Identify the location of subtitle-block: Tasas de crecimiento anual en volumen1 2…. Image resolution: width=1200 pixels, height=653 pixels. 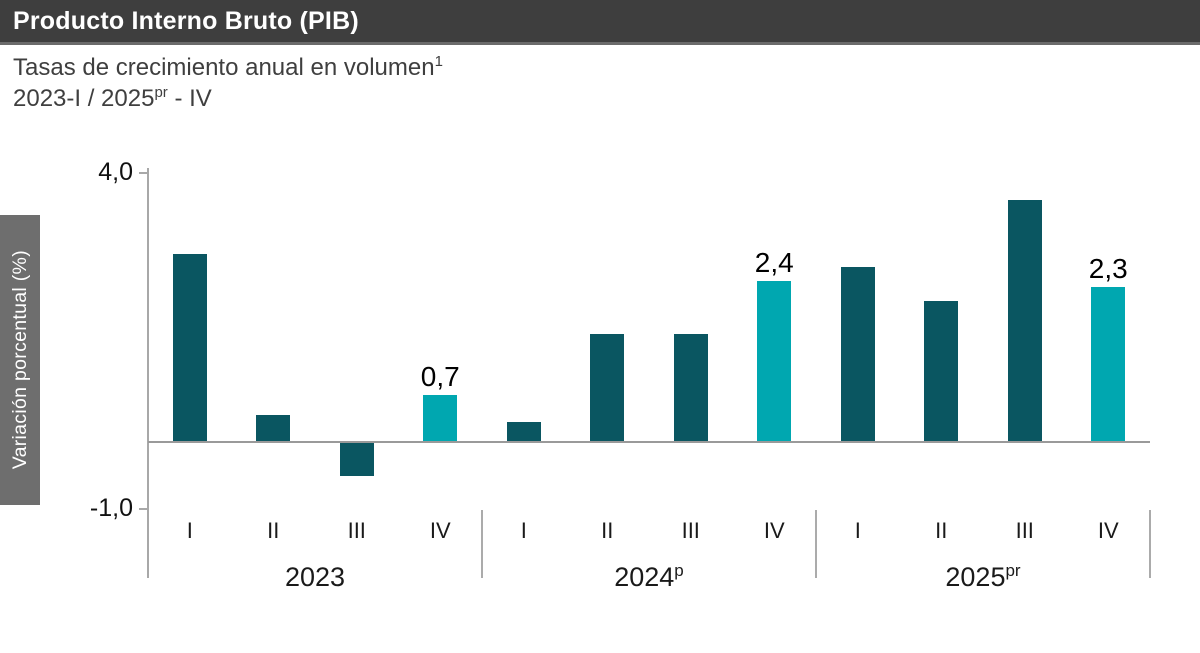
(228, 83).